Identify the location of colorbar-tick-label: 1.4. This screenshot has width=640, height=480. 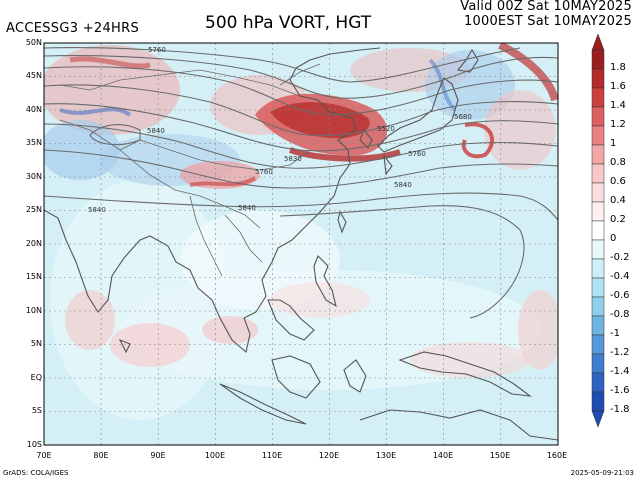
(618, 105).